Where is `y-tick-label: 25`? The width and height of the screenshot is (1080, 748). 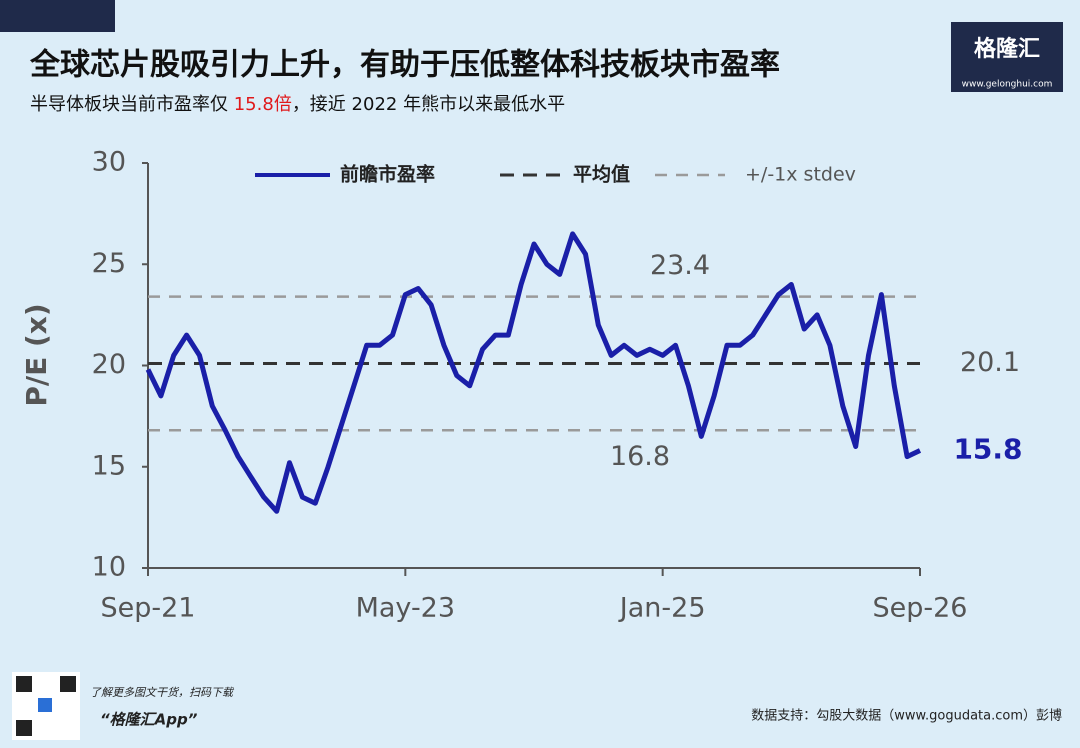 y-tick-label: 25 is located at coordinates (109, 263).